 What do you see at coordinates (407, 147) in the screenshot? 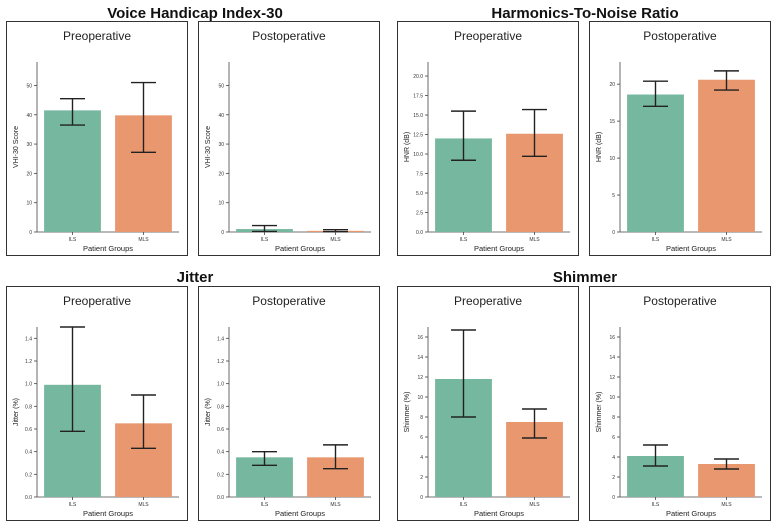
I see `y-axis-label: HNR (dB)` at bounding box center [407, 147].